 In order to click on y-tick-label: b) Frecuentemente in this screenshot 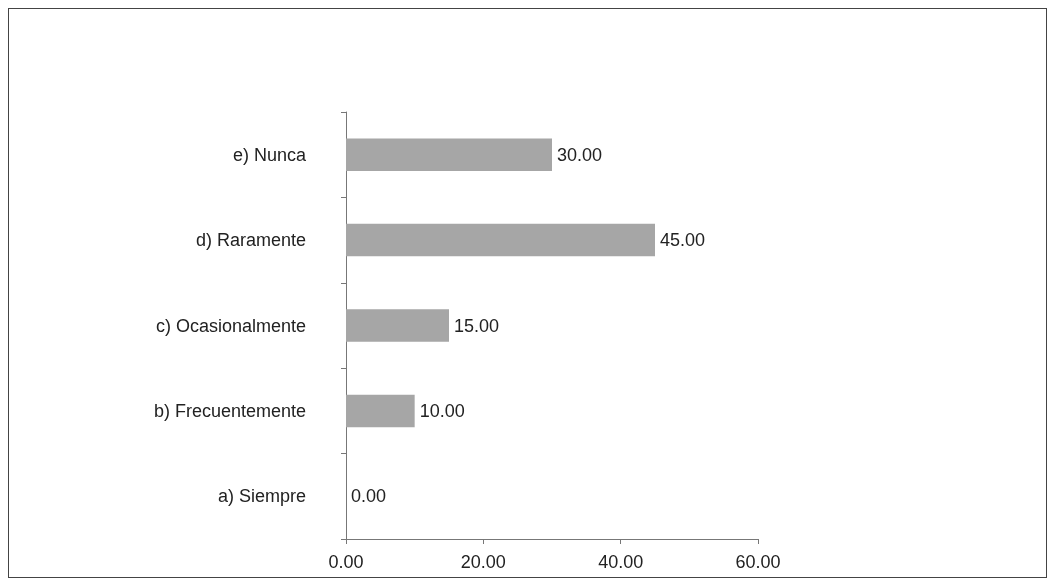, I will do `click(229, 410)`.